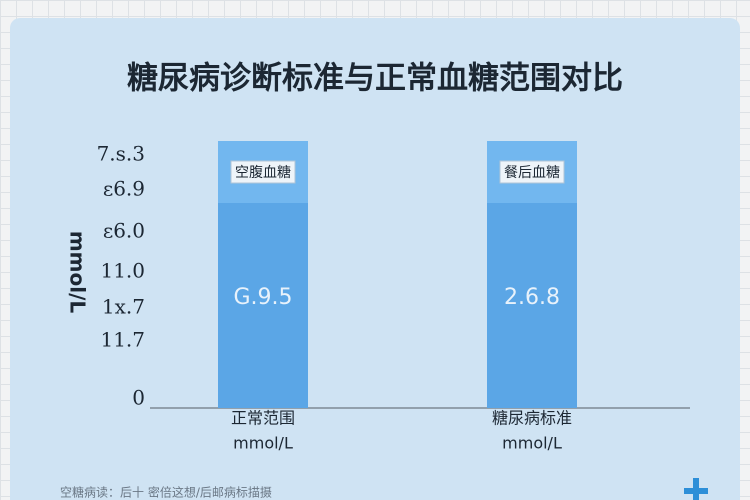 The width and height of the screenshot is (750, 500). What do you see at coordinates (78, 272) in the screenshot?
I see `y-axis-label: mmol/L` at bounding box center [78, 272].